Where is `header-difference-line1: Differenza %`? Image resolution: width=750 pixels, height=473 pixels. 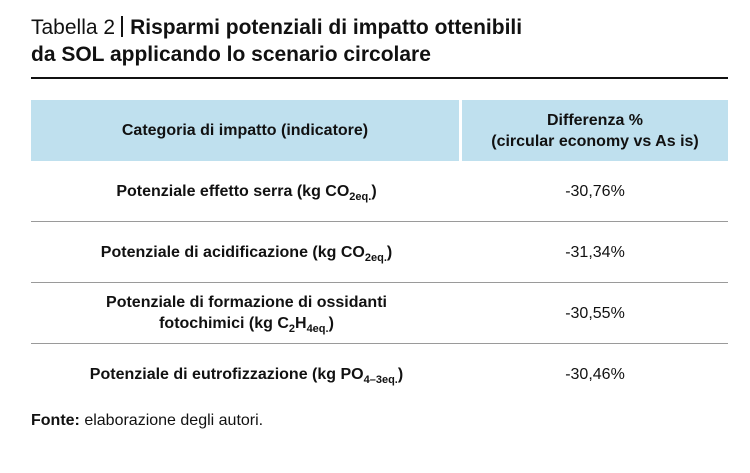
header-difference-line1: Differenza % is located at coordinates (595, 120).